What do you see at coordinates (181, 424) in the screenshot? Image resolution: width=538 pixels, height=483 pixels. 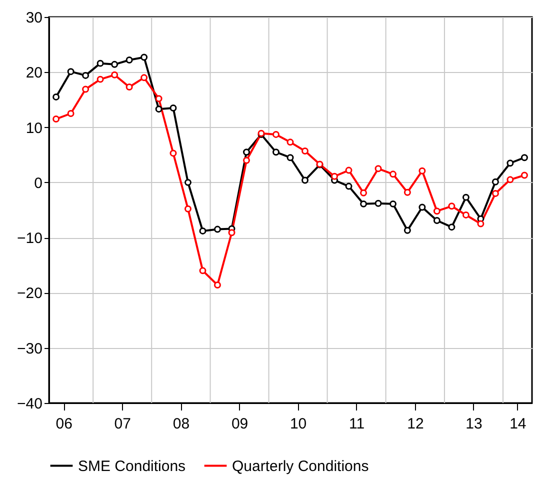 I see `x-tick-label: 08` at bounding box center [181, 424].